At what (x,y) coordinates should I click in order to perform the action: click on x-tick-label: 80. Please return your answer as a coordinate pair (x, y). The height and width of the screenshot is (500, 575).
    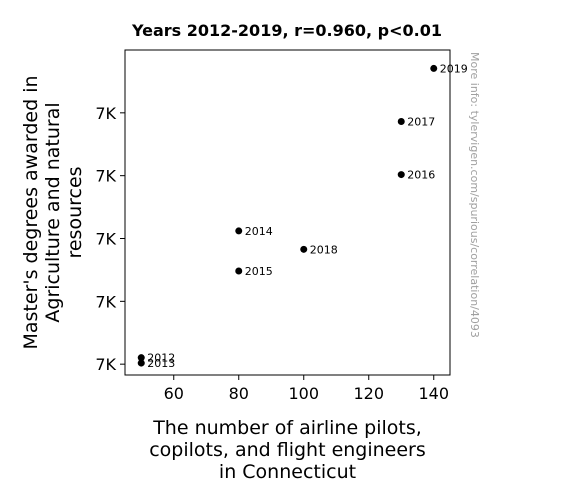
    Looking at the image, I should click on (239, 393).